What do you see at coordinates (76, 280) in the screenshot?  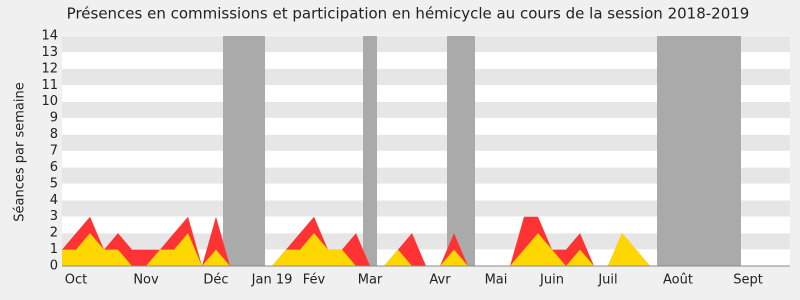 I see `x-tick-label: Oct` at bounding box center [76, 280].